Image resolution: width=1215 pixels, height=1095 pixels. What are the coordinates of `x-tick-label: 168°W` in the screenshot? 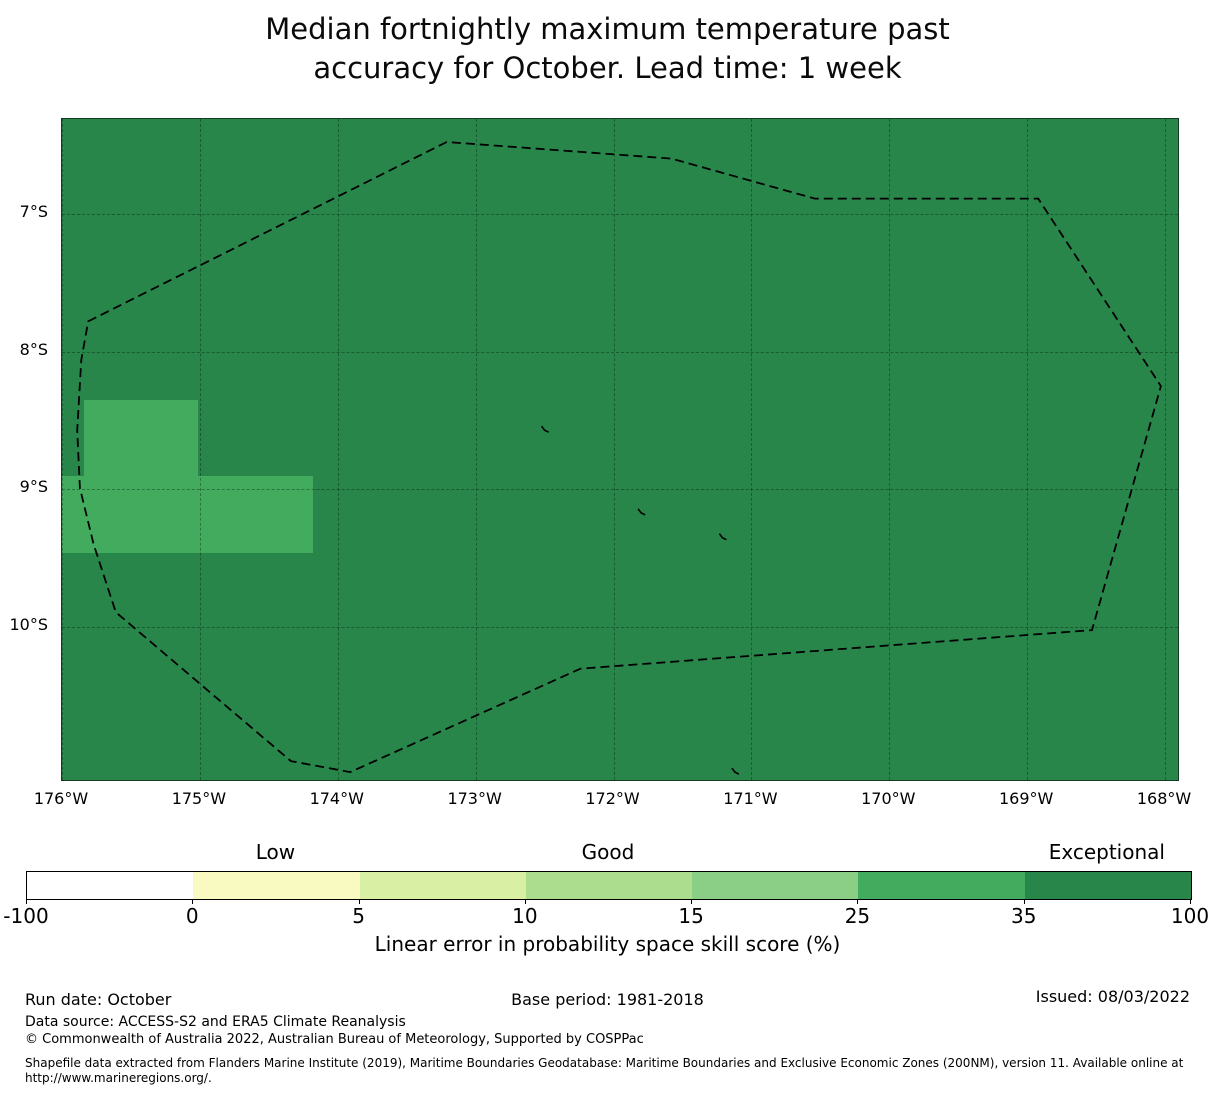 It's located at (1164, 798).